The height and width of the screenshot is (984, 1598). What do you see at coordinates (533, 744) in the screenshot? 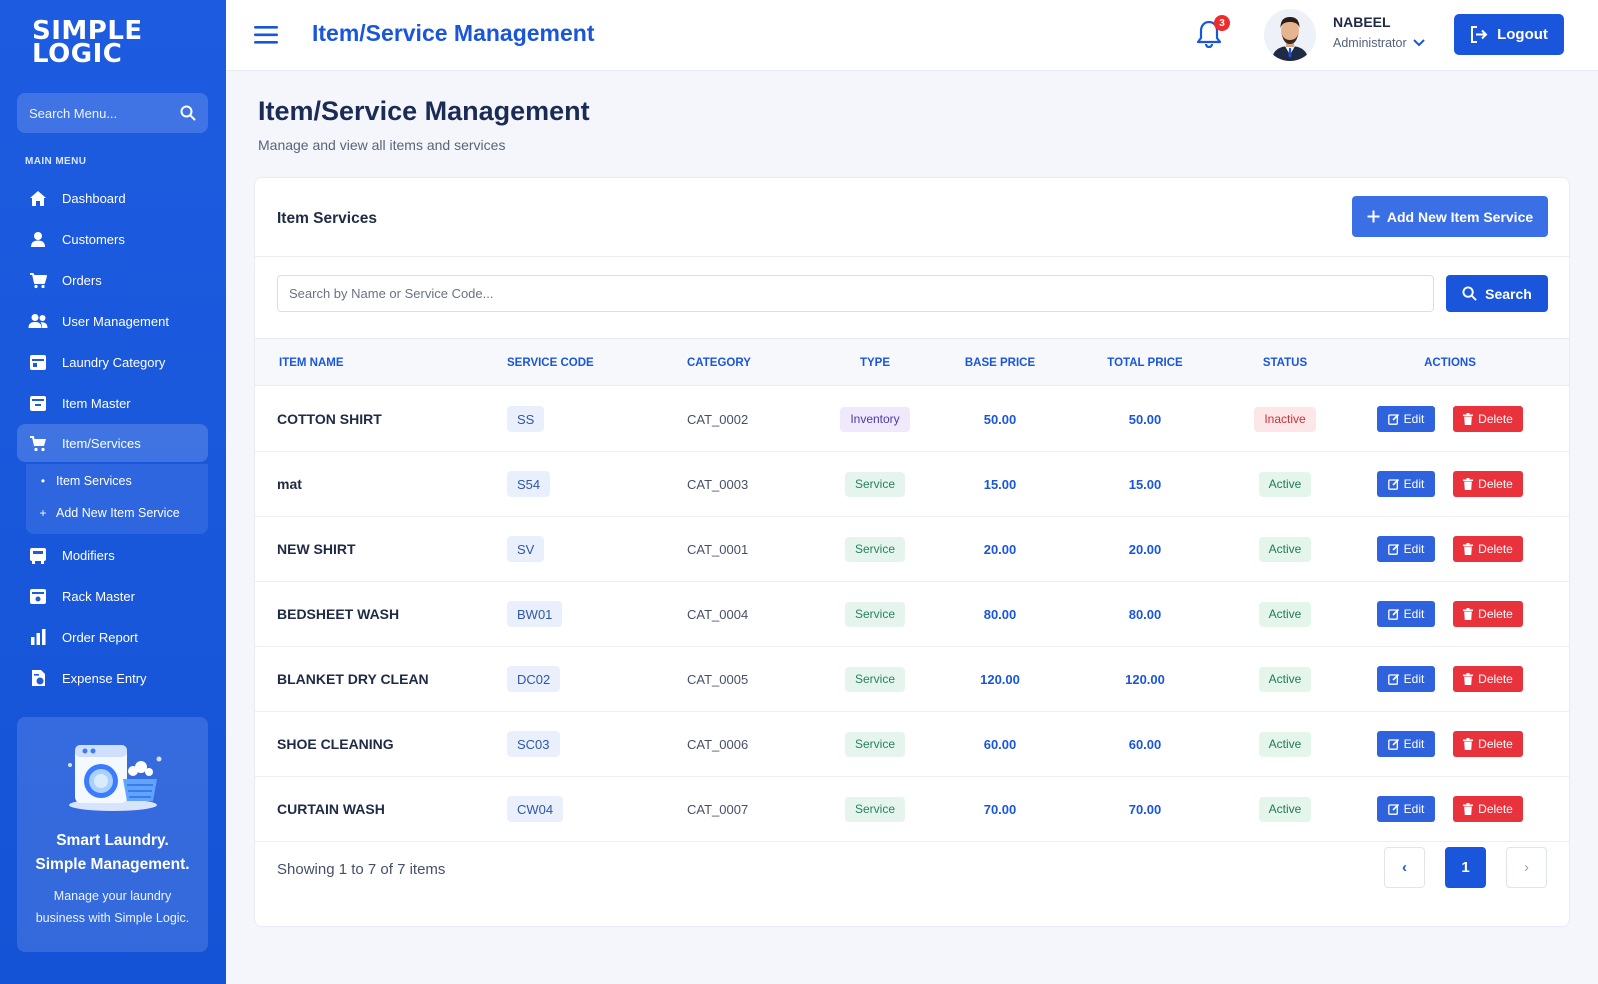
I see `service-code: SC03` at bounding box center [533, 744].